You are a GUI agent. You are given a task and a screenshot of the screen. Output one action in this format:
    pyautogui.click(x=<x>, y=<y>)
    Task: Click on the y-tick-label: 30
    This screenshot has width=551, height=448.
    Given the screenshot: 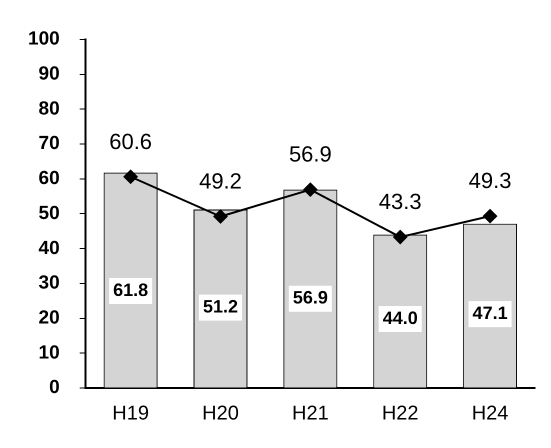 What is the action you would take?
    pyautogui.click(x=49, y=283)
    